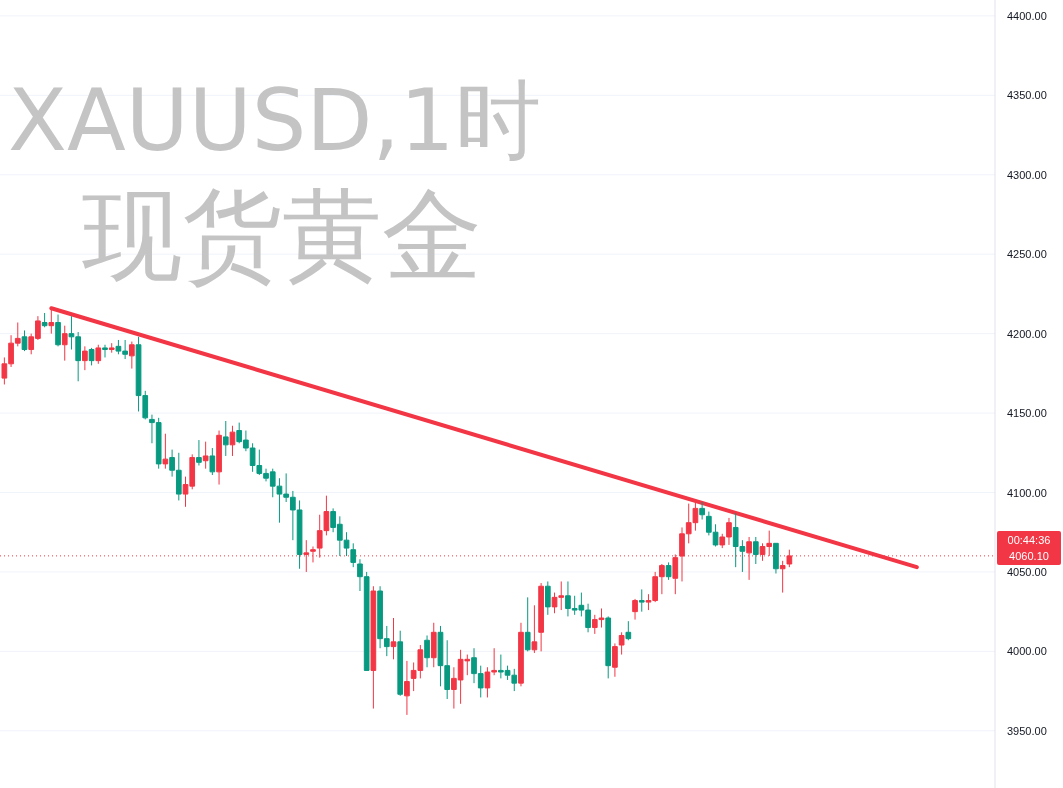 The height and width of the screenshot is (788, 1063). What do you see at coordinates (1027, 15) in the screenshot?
I see `y-tick-label: 4400.00` at bounding box center [1027, 15].